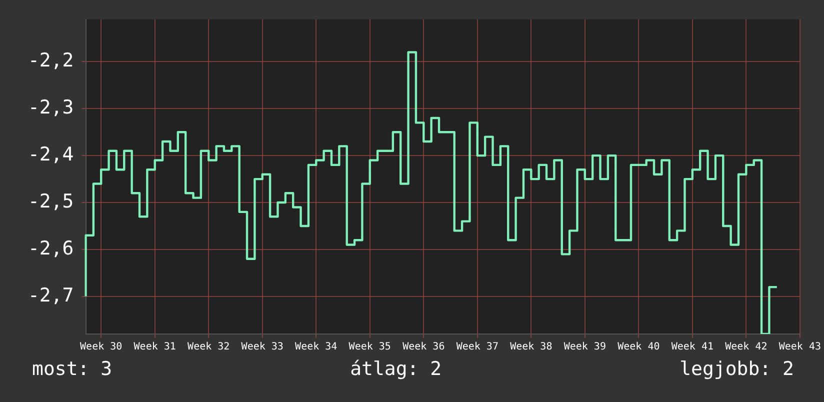 The image size is (824, 402). What do you see at coordinates (51, 155) in the screenshot?
I see `y-tick-label: -2,4` at bounding box center [51, 155].